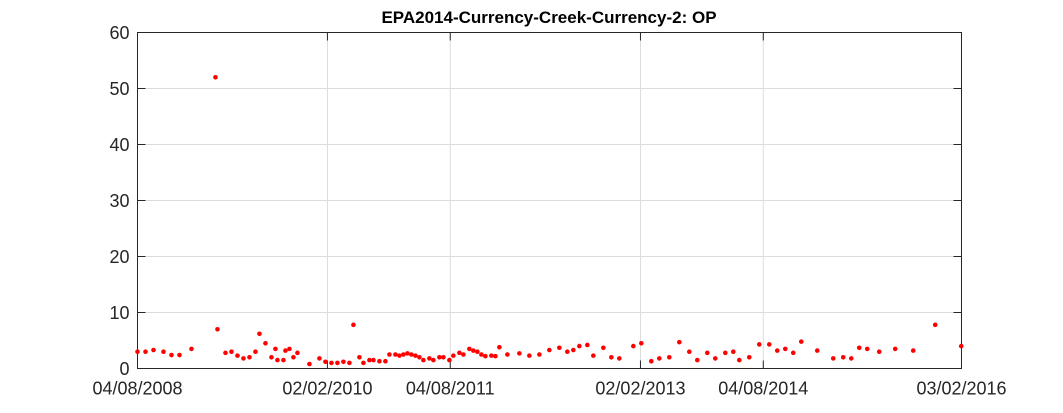 The width and height of the screenshot is (1063, 413). Describe the element at coordinates (119, 89) in the screenshot. I see `y-tick-label: 50` at that location.